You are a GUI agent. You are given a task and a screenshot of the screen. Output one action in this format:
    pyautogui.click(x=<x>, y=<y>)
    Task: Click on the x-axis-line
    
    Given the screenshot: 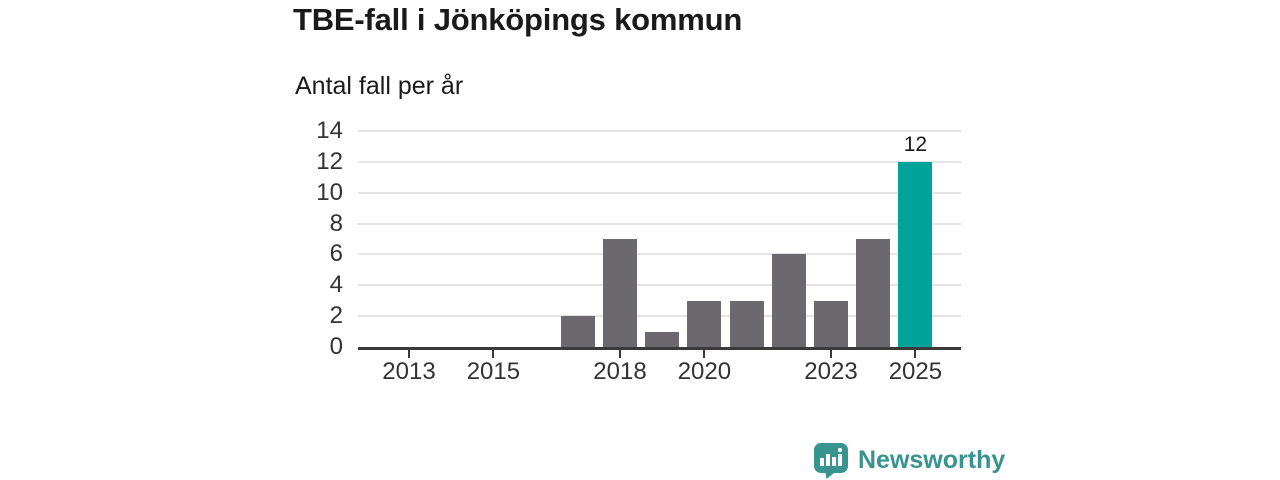 What is the action you would take?
    pyautogui.click(x=659, y=348)
    